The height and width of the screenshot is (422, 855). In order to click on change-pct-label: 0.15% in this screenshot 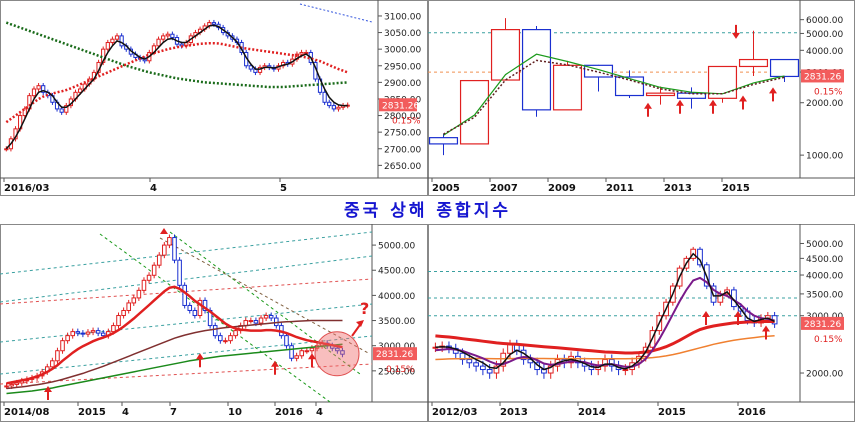, I will do `click(406, 121)`.